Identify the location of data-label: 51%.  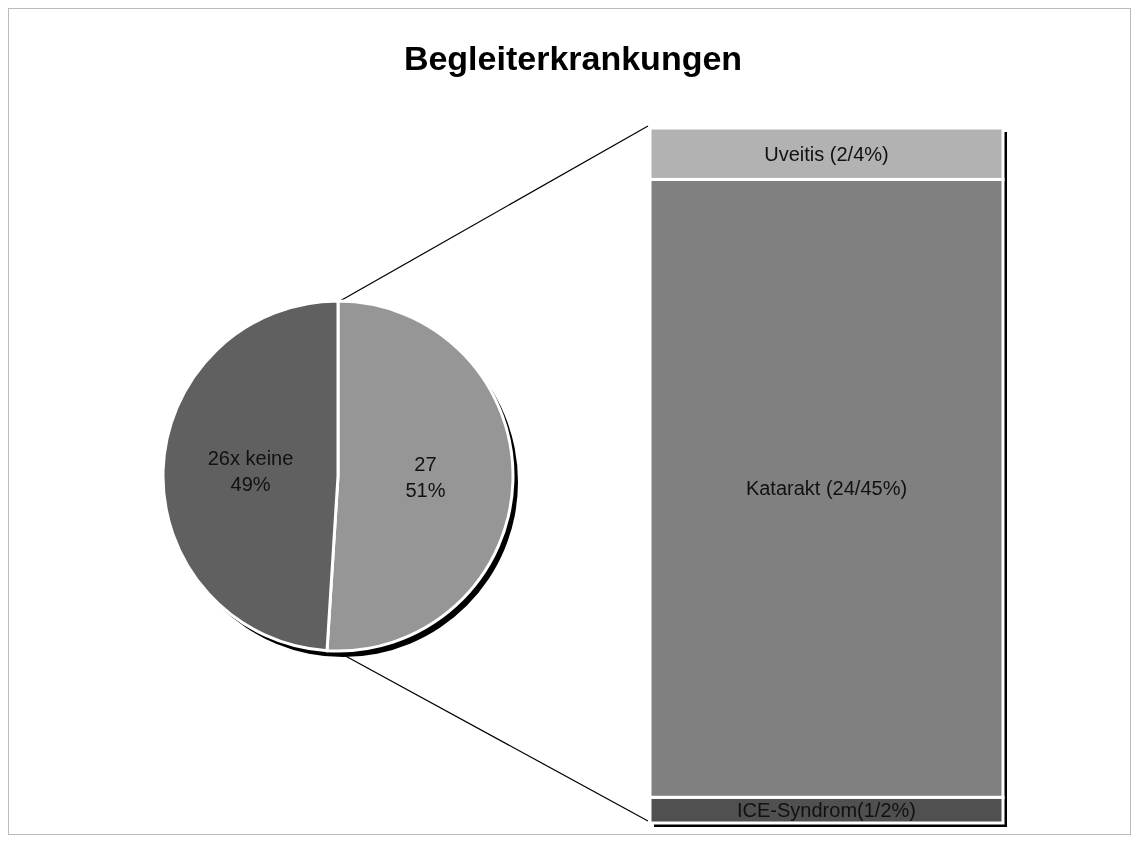
(425, 489).